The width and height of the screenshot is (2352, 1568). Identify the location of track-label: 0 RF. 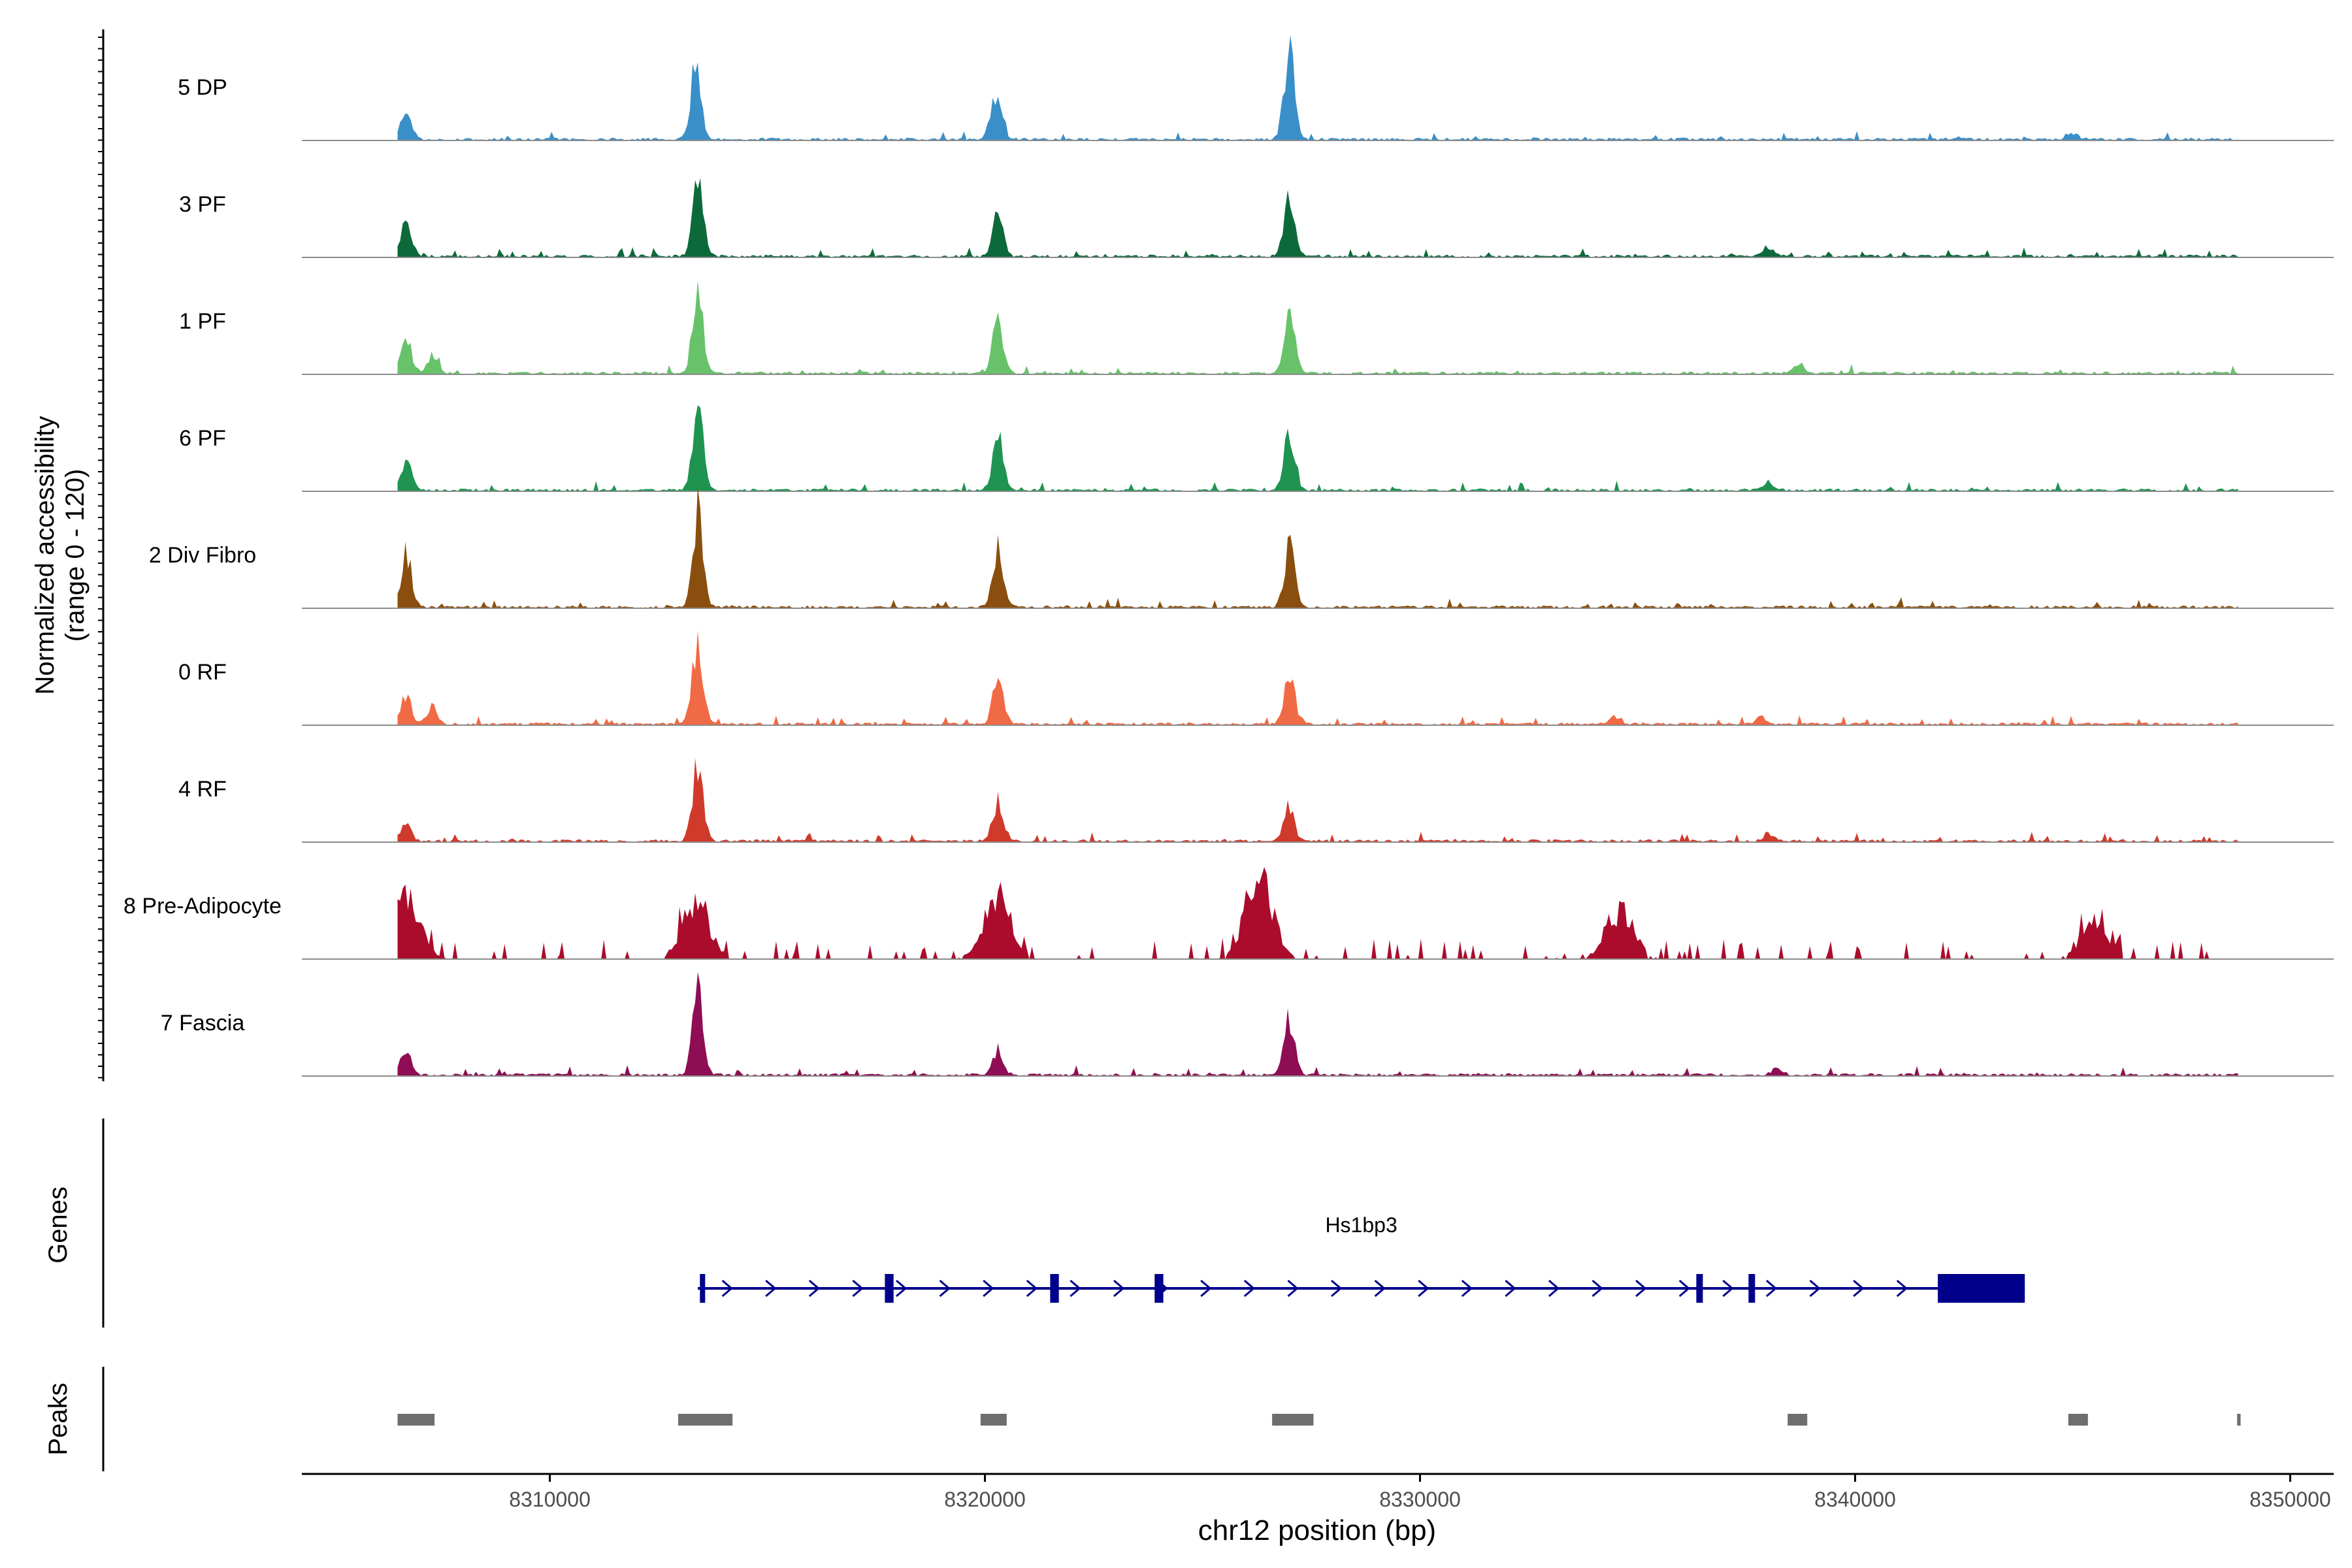
(202, 672).